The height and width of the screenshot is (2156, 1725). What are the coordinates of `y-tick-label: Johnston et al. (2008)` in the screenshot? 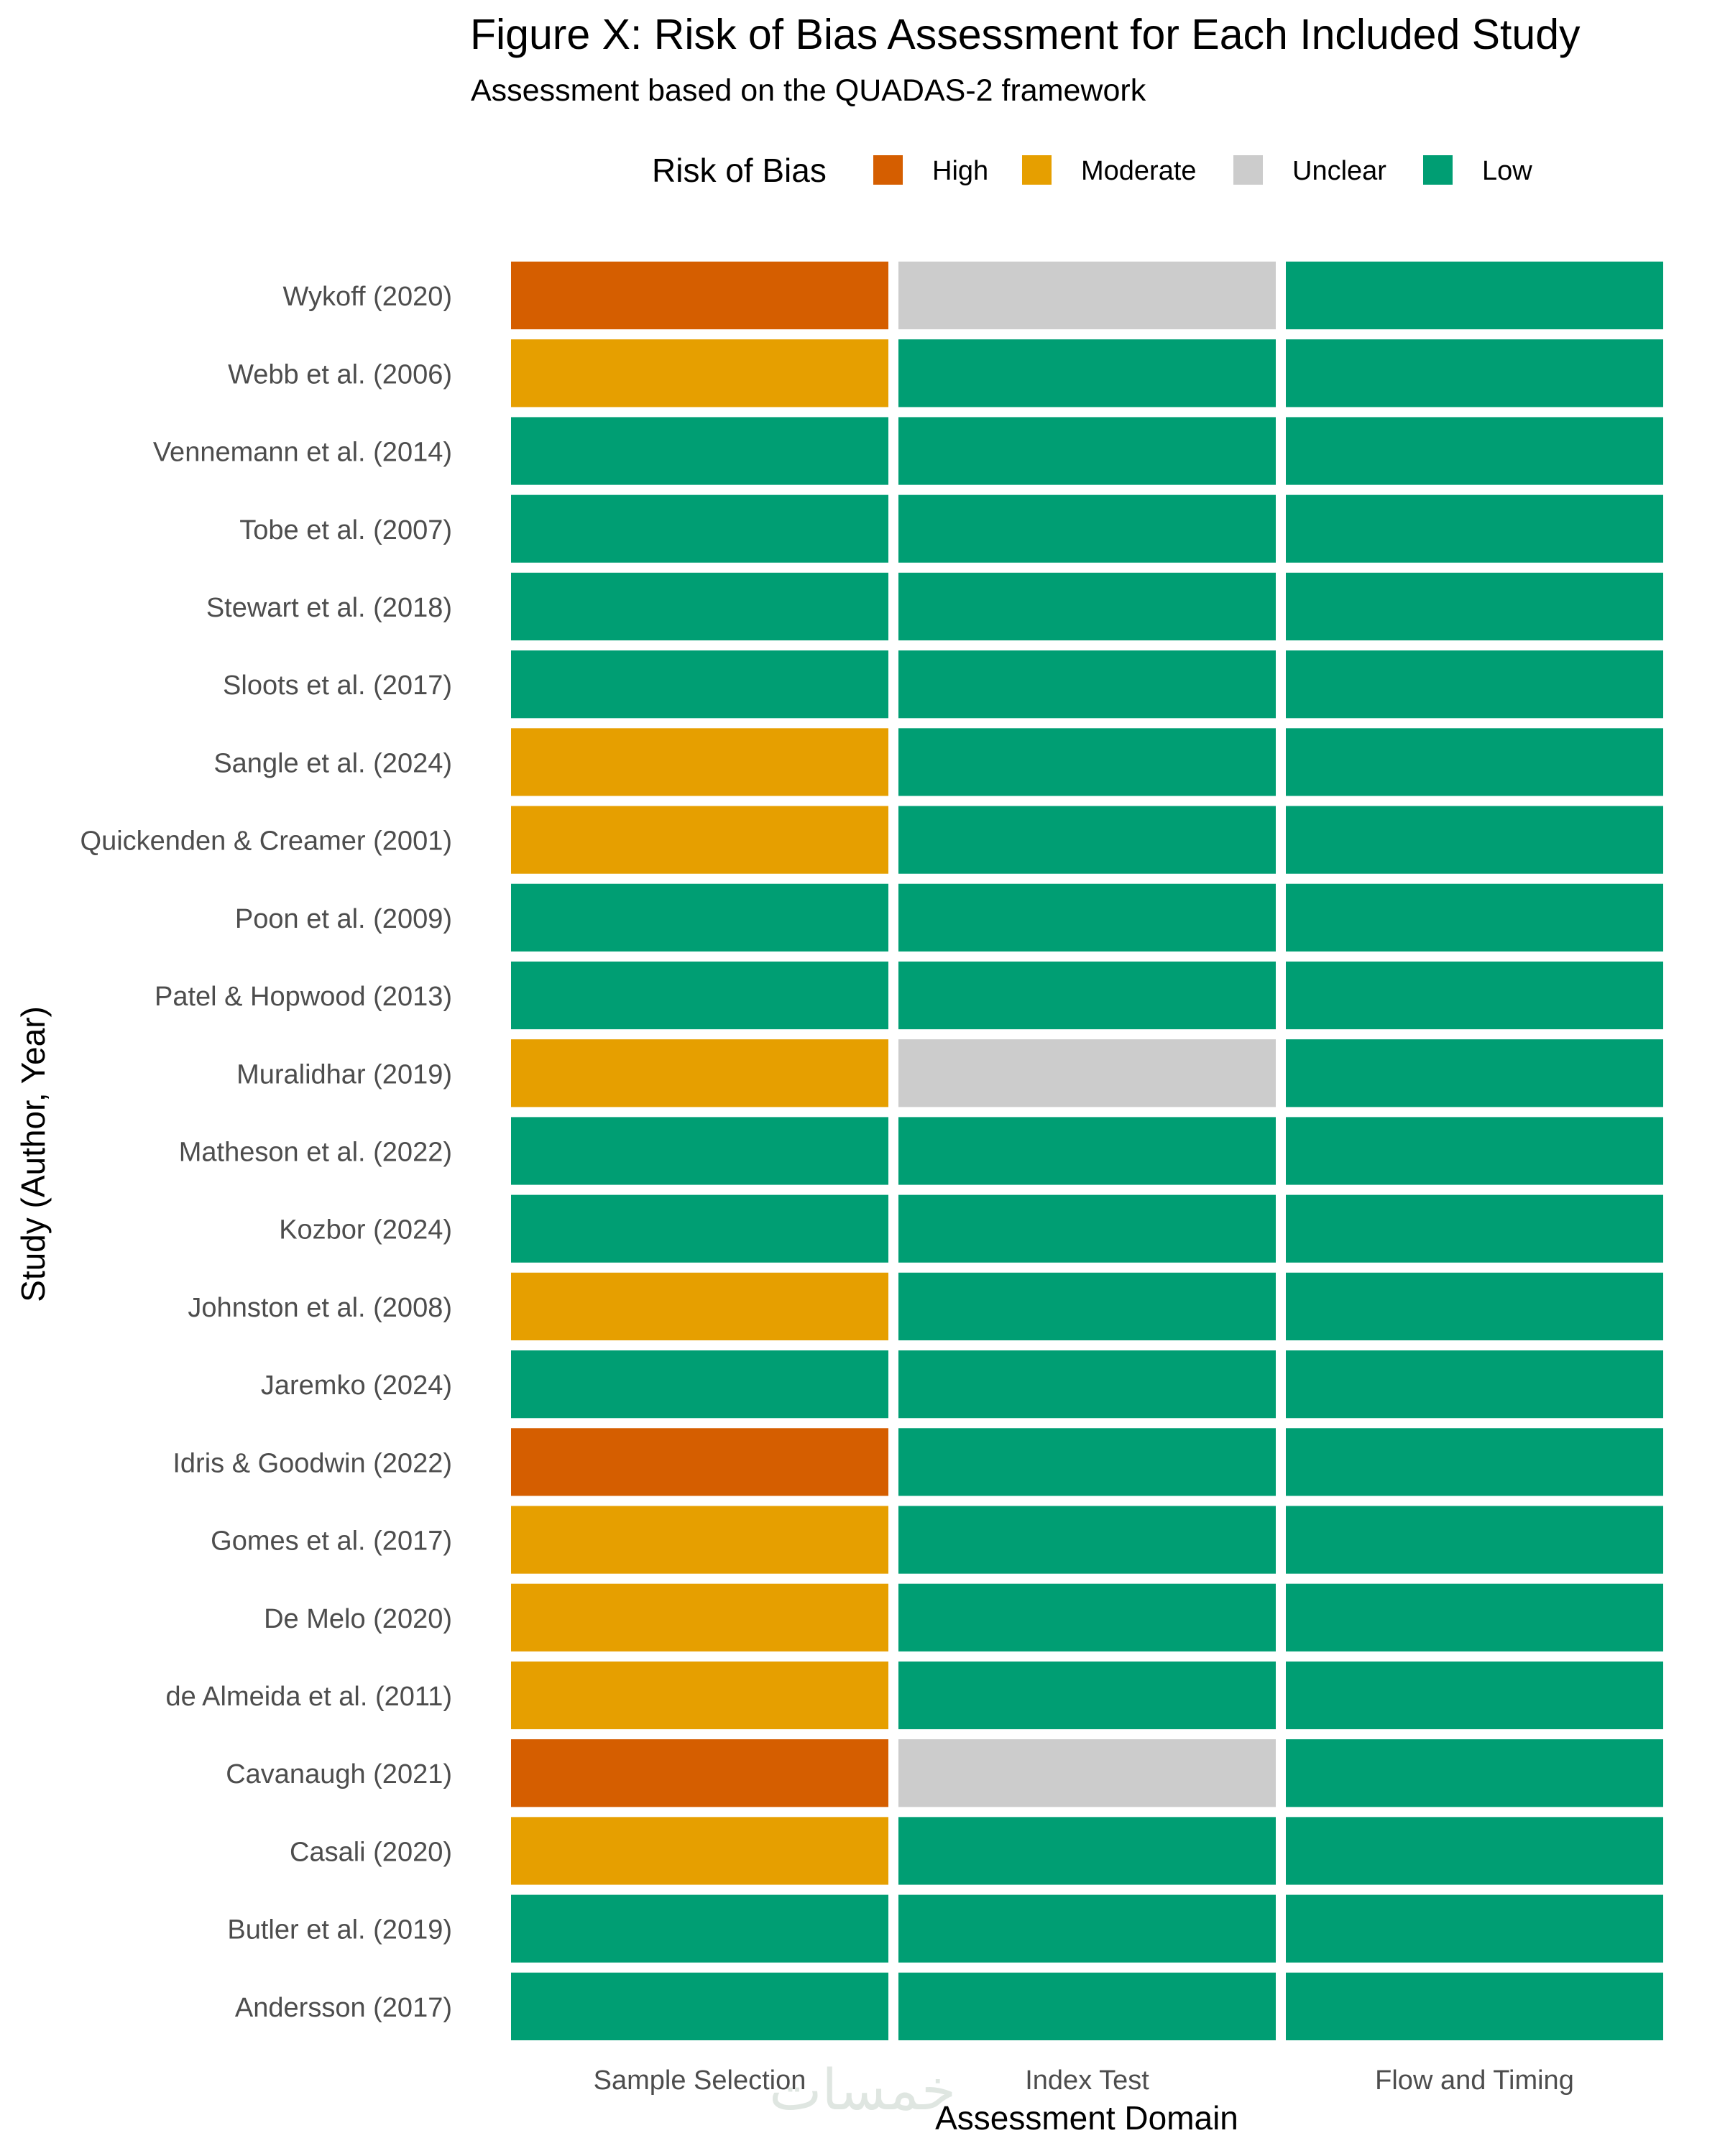 It's located at (320, 1308).